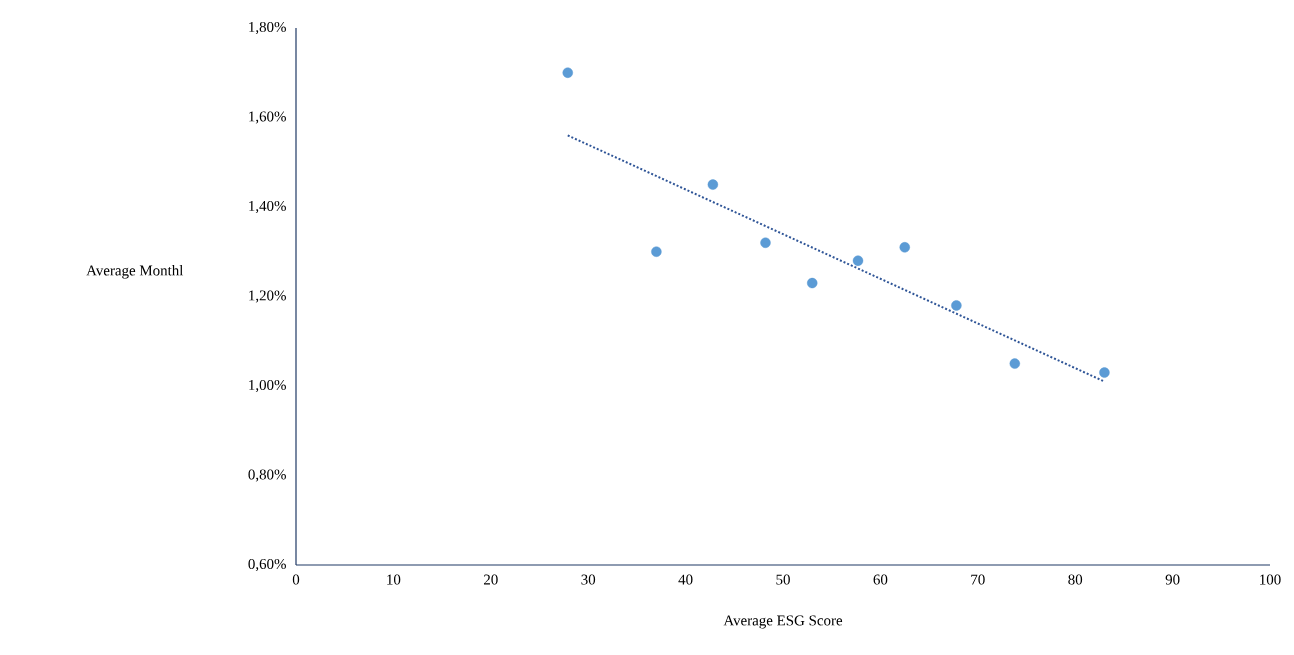 The height and width of the screenshot is (655, 1294). I want to click on y-tick-label: 1,80%, so click(267, 28).